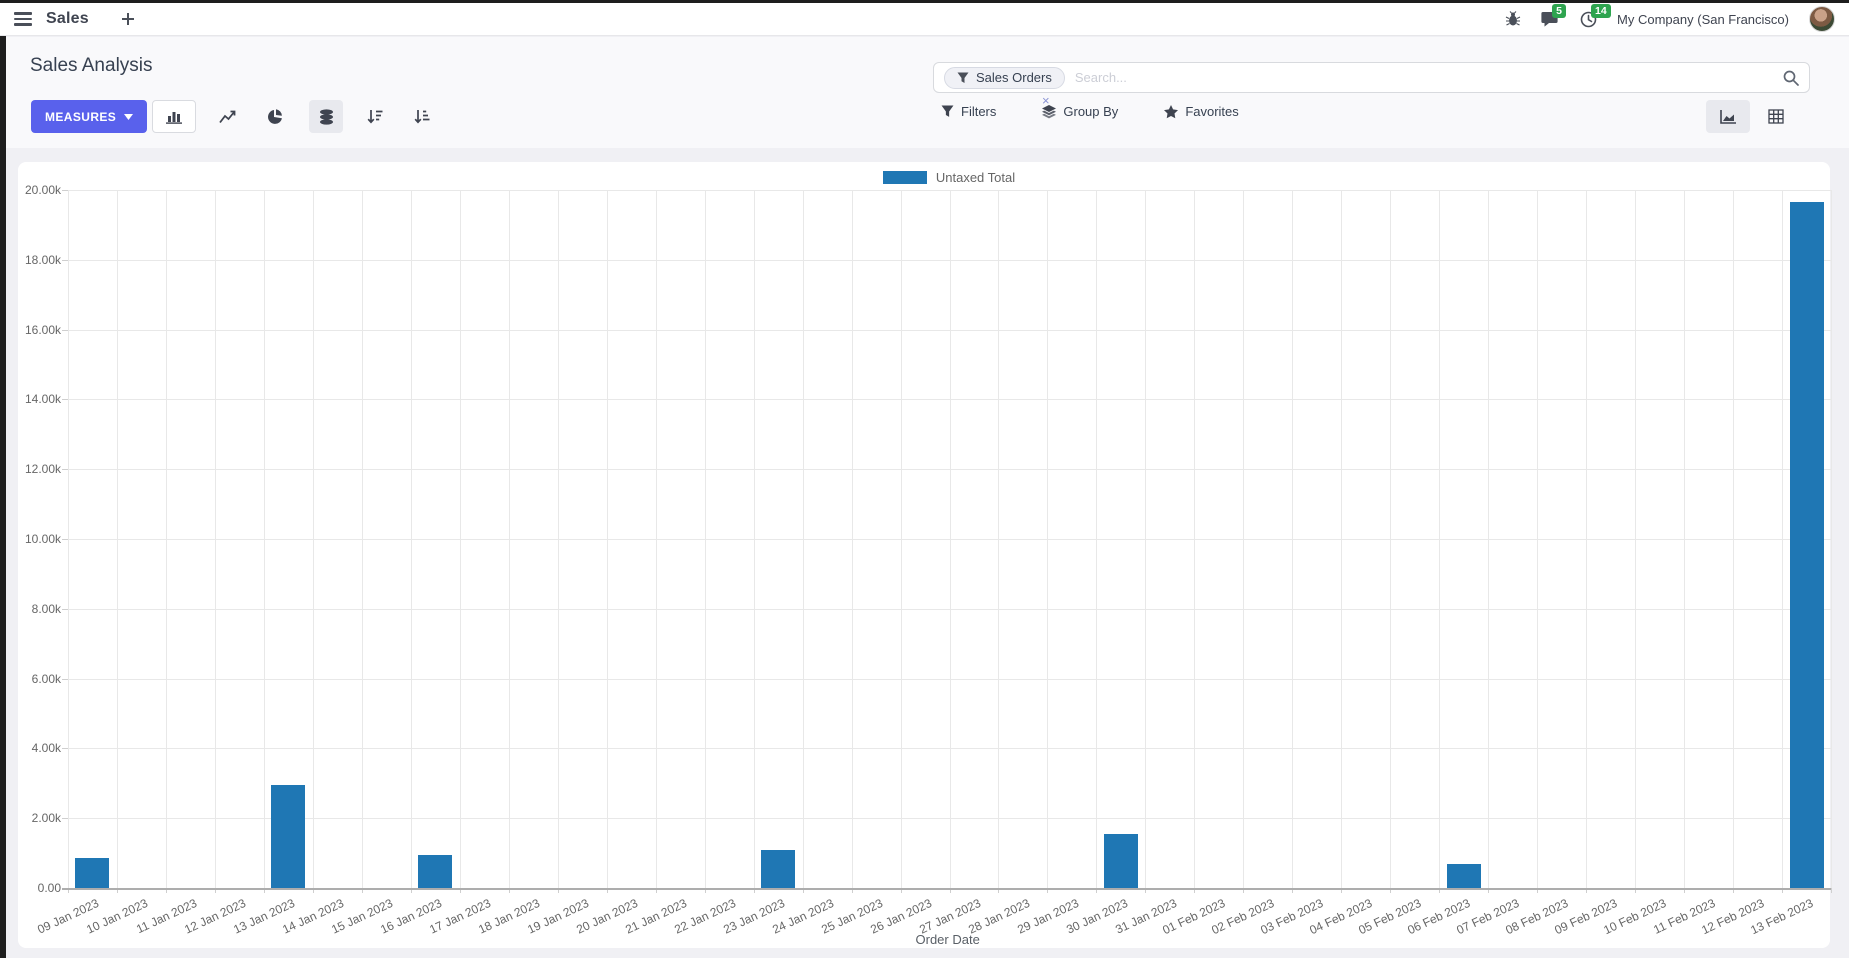 The width and height of the screenshot is (1849, 958). I want to click on y-axis-label: 20.00k, so click(42, 190).